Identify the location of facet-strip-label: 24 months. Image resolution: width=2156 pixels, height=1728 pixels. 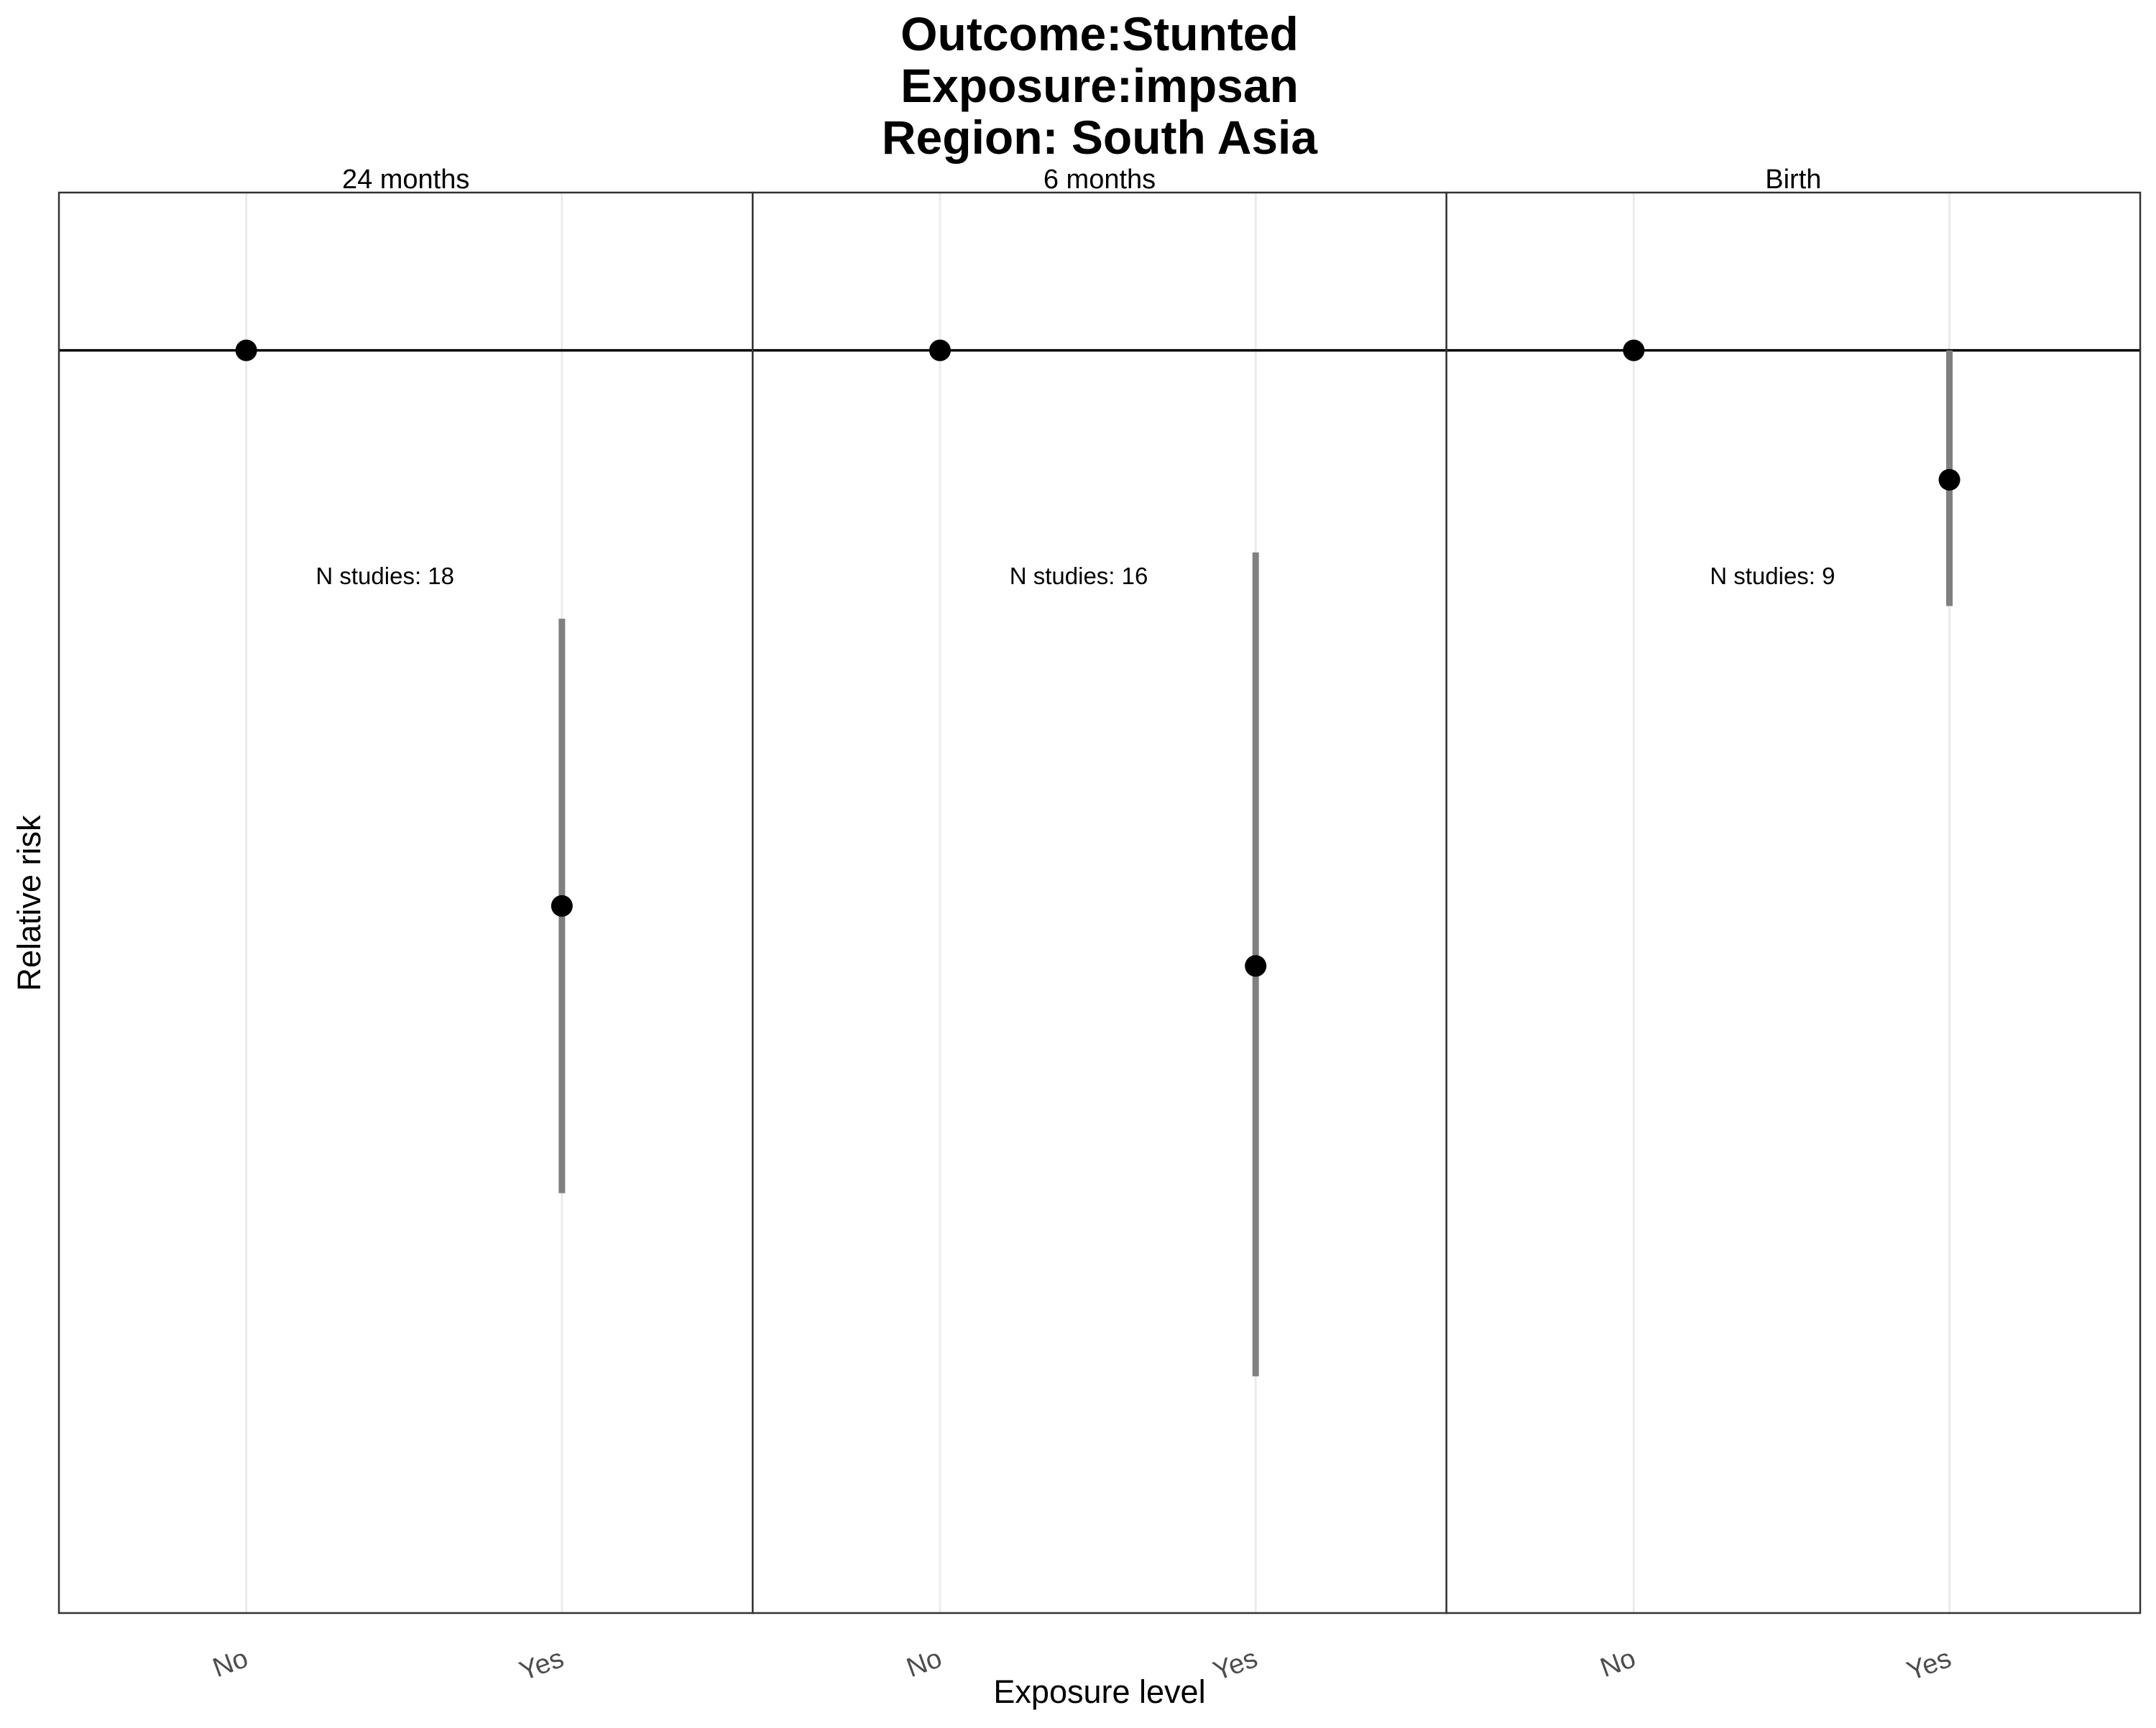
(405, 180).